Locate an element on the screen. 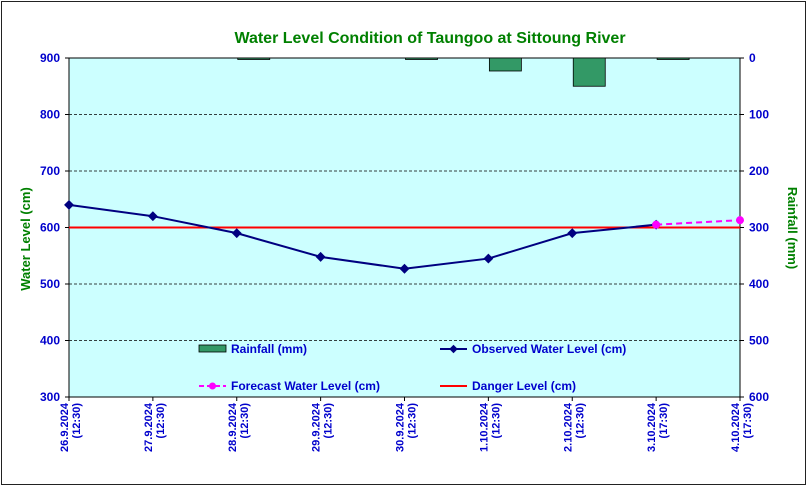  y-tick-label: 600 is located at coordinates (50, 228).